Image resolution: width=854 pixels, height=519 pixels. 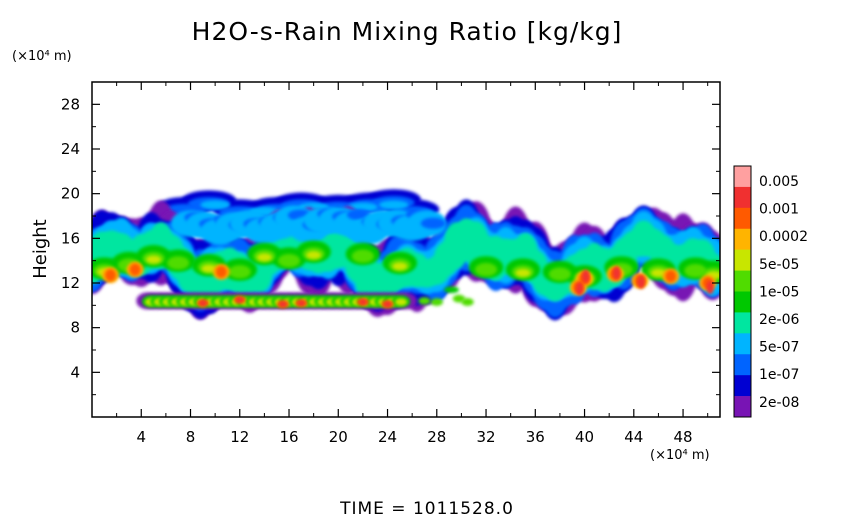 What do you see at coordinates (779, 182) in the screenshot?
I see `colorbar-label: 0.005` at bounding box center [779, 182].